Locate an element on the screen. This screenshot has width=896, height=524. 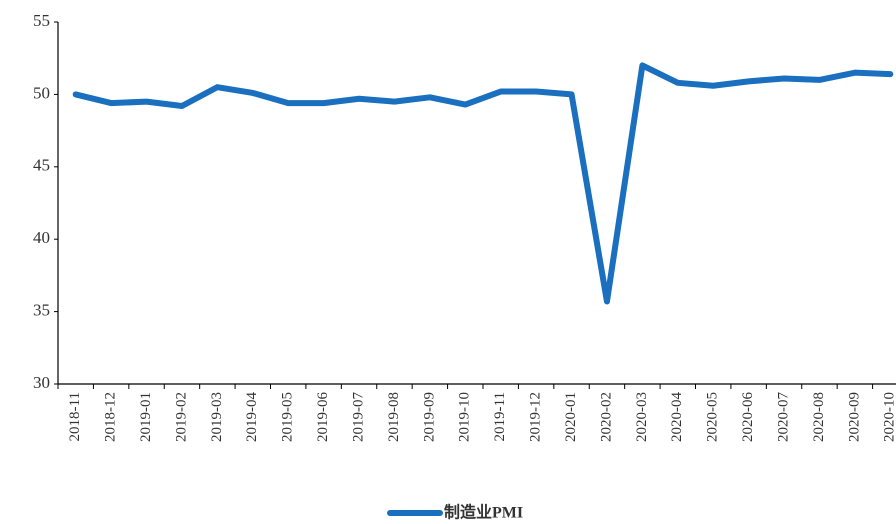
x-tick-label: 2020-01 is located at coordinates (571, 417).